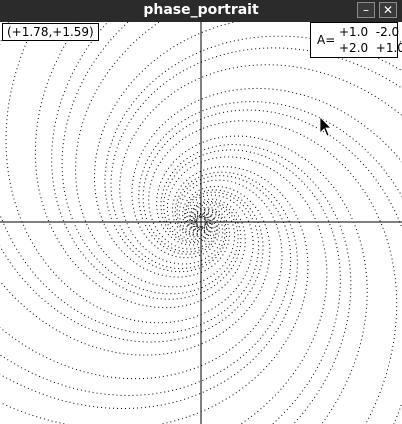  Describe the element at coordinates (326, 40) in the screenshot. I see `matrix-label: A=` at that location.